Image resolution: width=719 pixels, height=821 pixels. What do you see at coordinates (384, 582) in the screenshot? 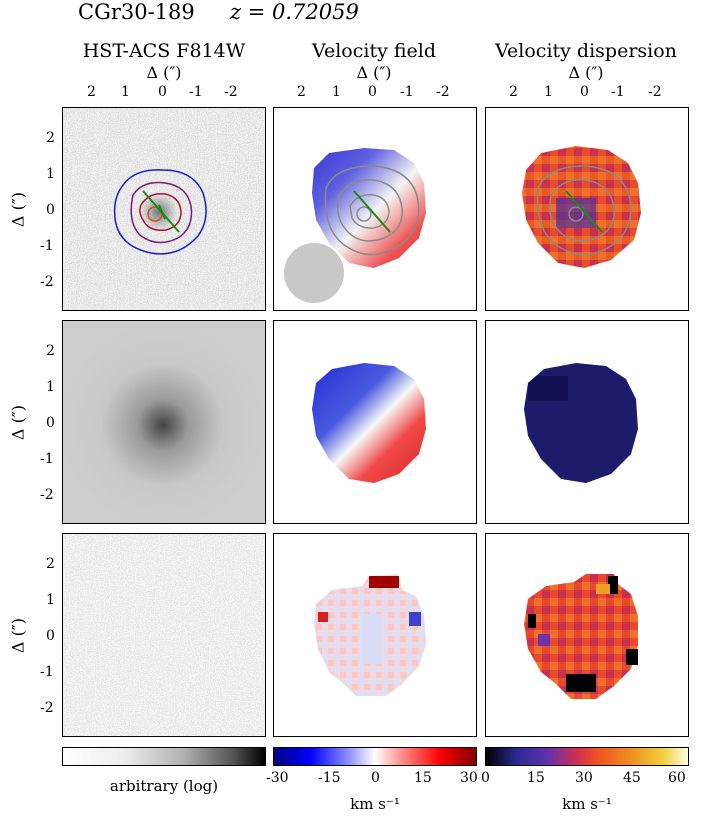
I see `residual-high-top` at bounding box center [384, 582].